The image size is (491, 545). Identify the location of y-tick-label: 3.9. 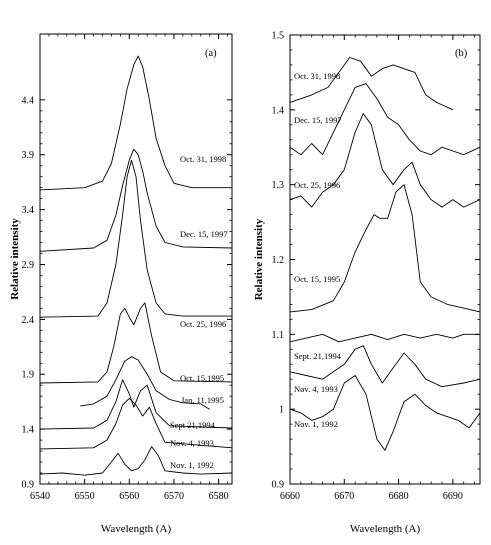
(28, 155).